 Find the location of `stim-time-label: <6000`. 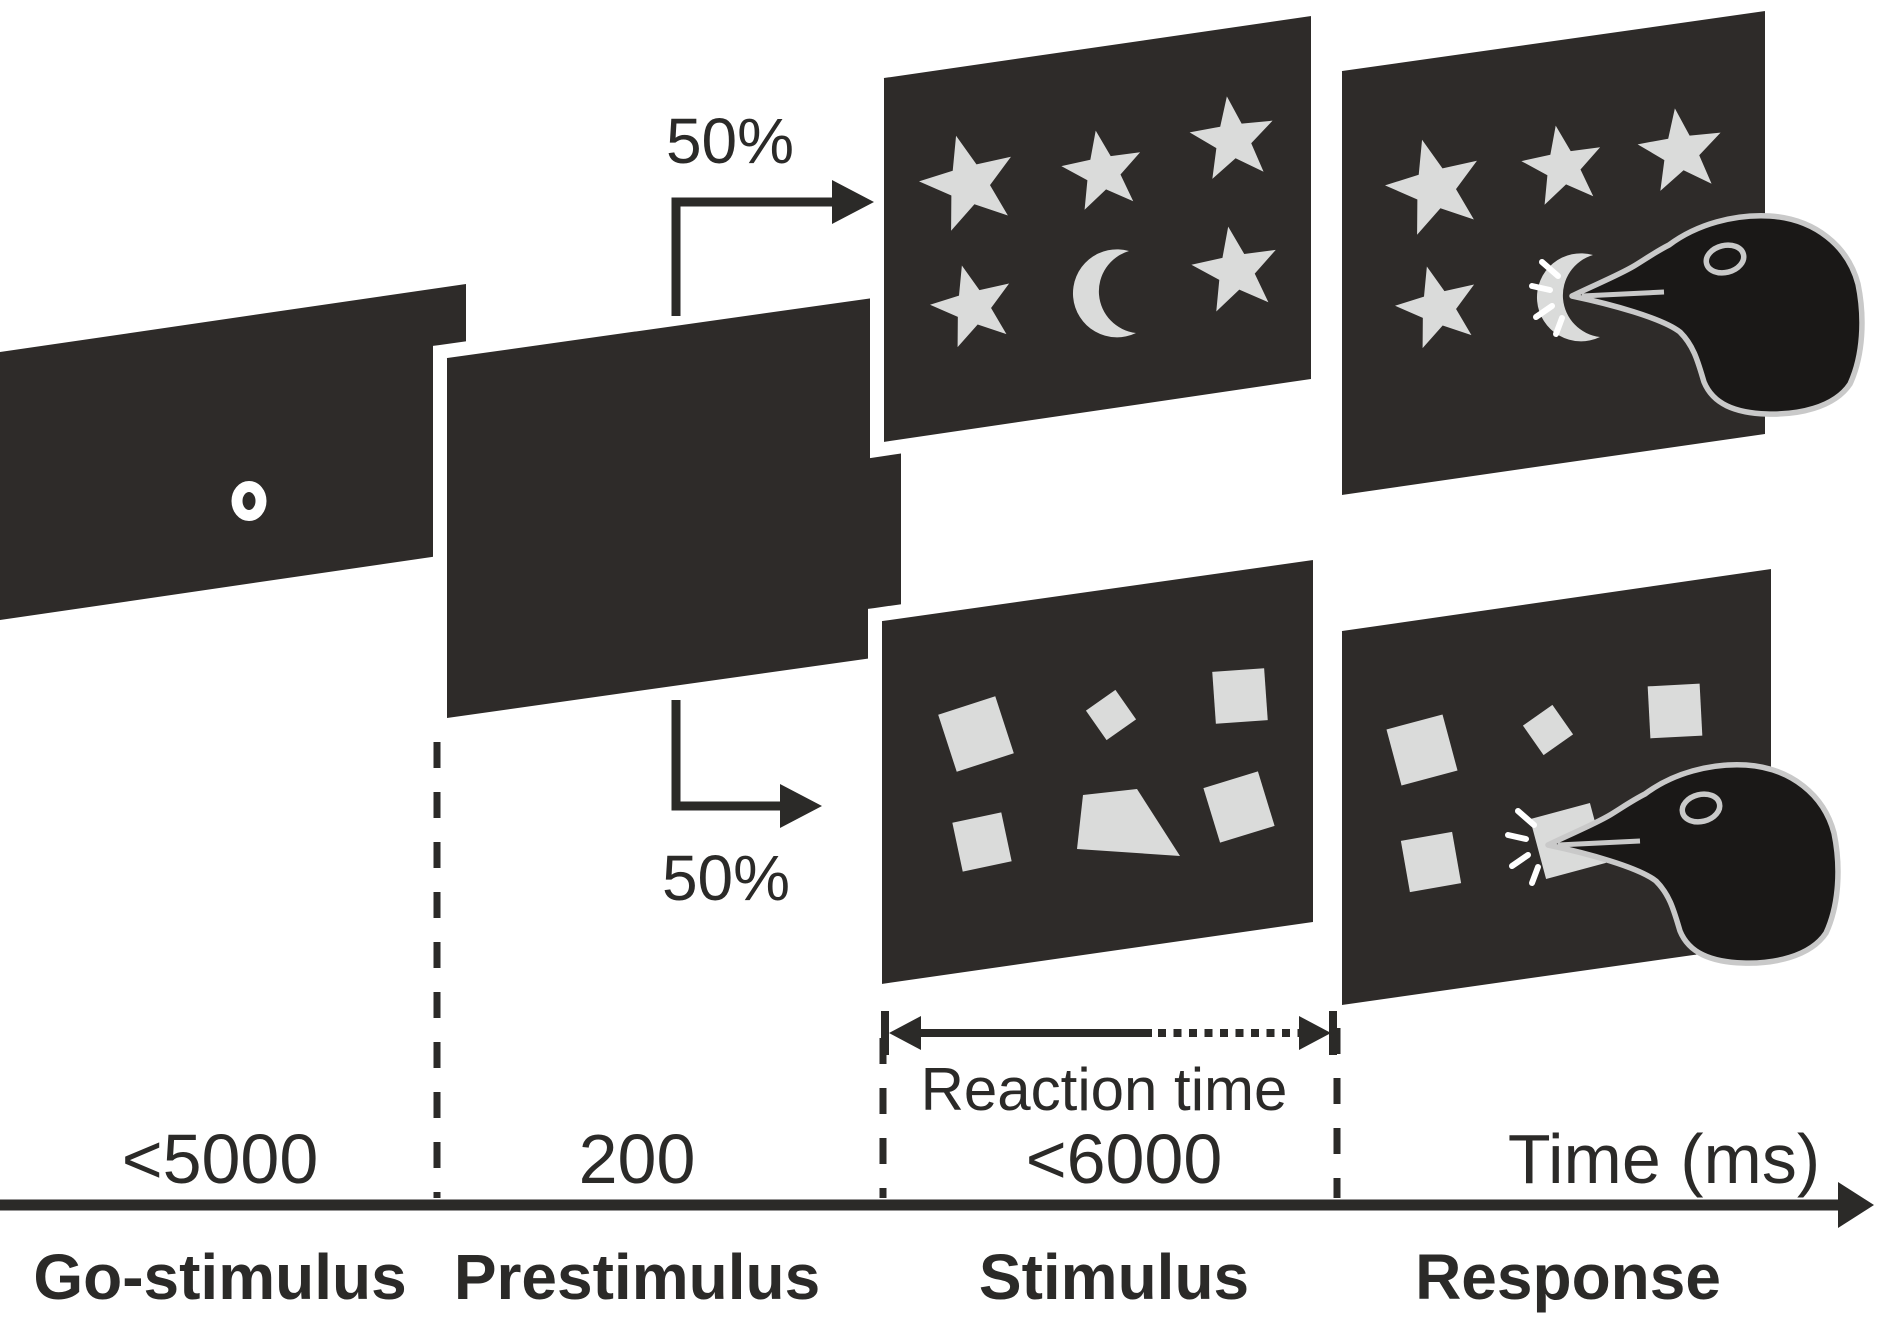

stim-time-label: <6000 is located at coordinates (1124, 1159).